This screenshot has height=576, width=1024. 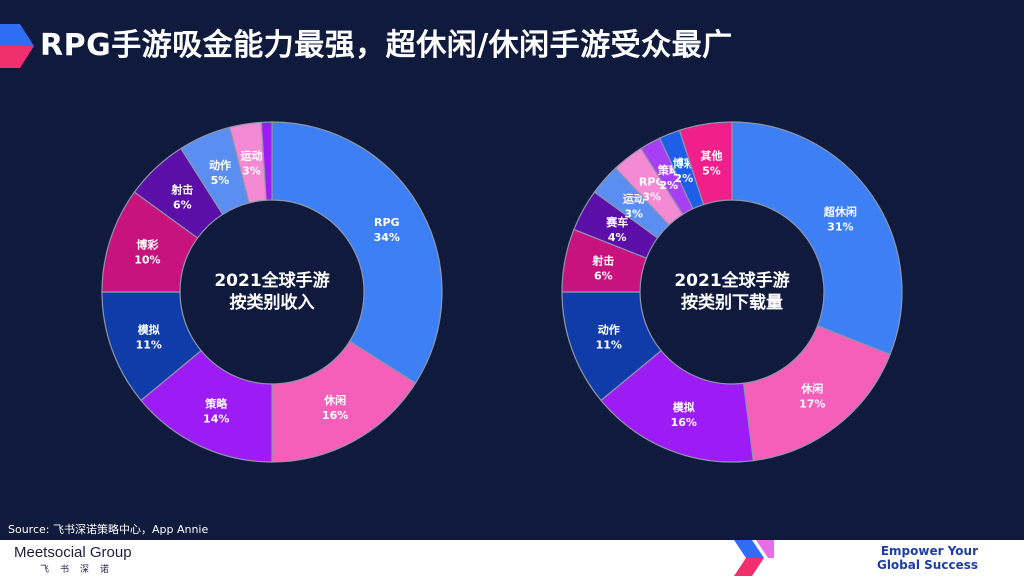 What do you see at coordinates (840, 226) in the screenshot?
I see `slice-value-label: 31%` at bounding box center [840, 226].